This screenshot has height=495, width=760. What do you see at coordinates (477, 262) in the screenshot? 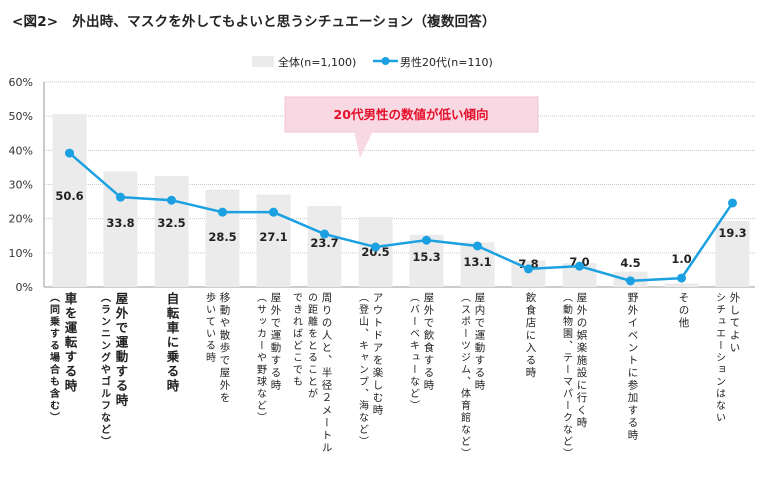
I see `bar-data-label: 13.1` at bounding box center [477, 262].